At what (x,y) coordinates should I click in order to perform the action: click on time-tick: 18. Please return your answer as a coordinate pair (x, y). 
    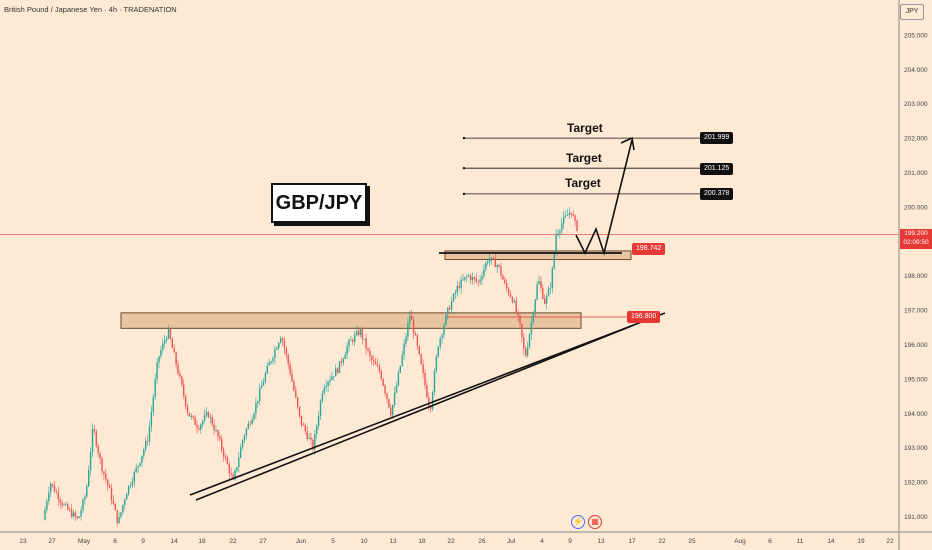
    Looking at the image, I should click on (202, 541).